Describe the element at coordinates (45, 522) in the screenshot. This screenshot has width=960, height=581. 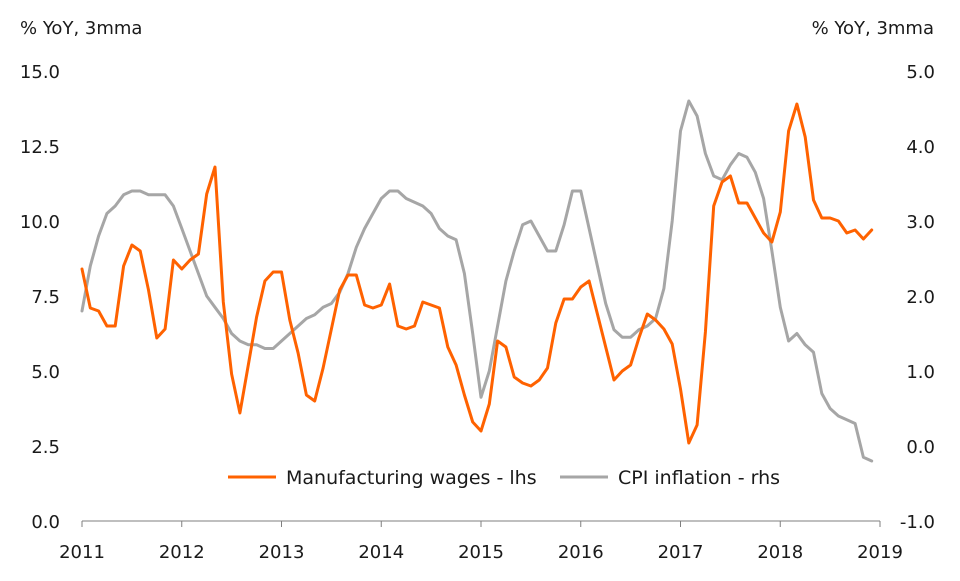
I see `left-y-tick-label: 0.0` at that location.